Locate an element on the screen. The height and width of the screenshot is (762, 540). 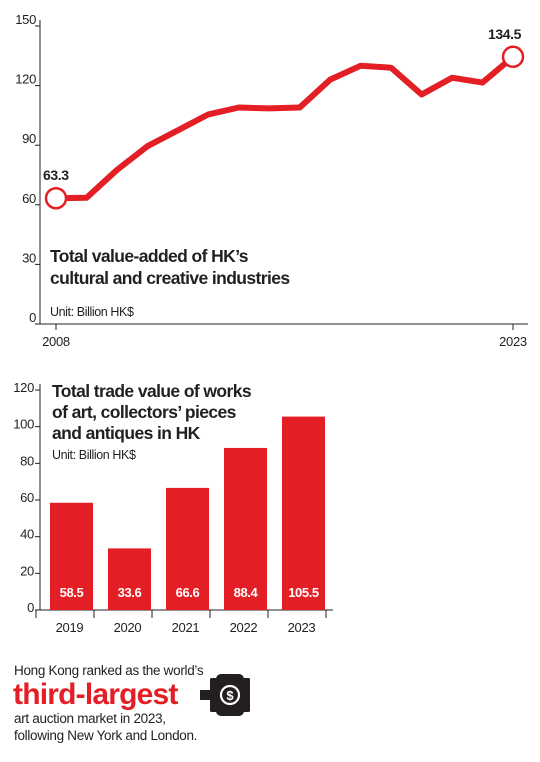
bar-value-label: 105.5 is located at coordinates (303, 592).